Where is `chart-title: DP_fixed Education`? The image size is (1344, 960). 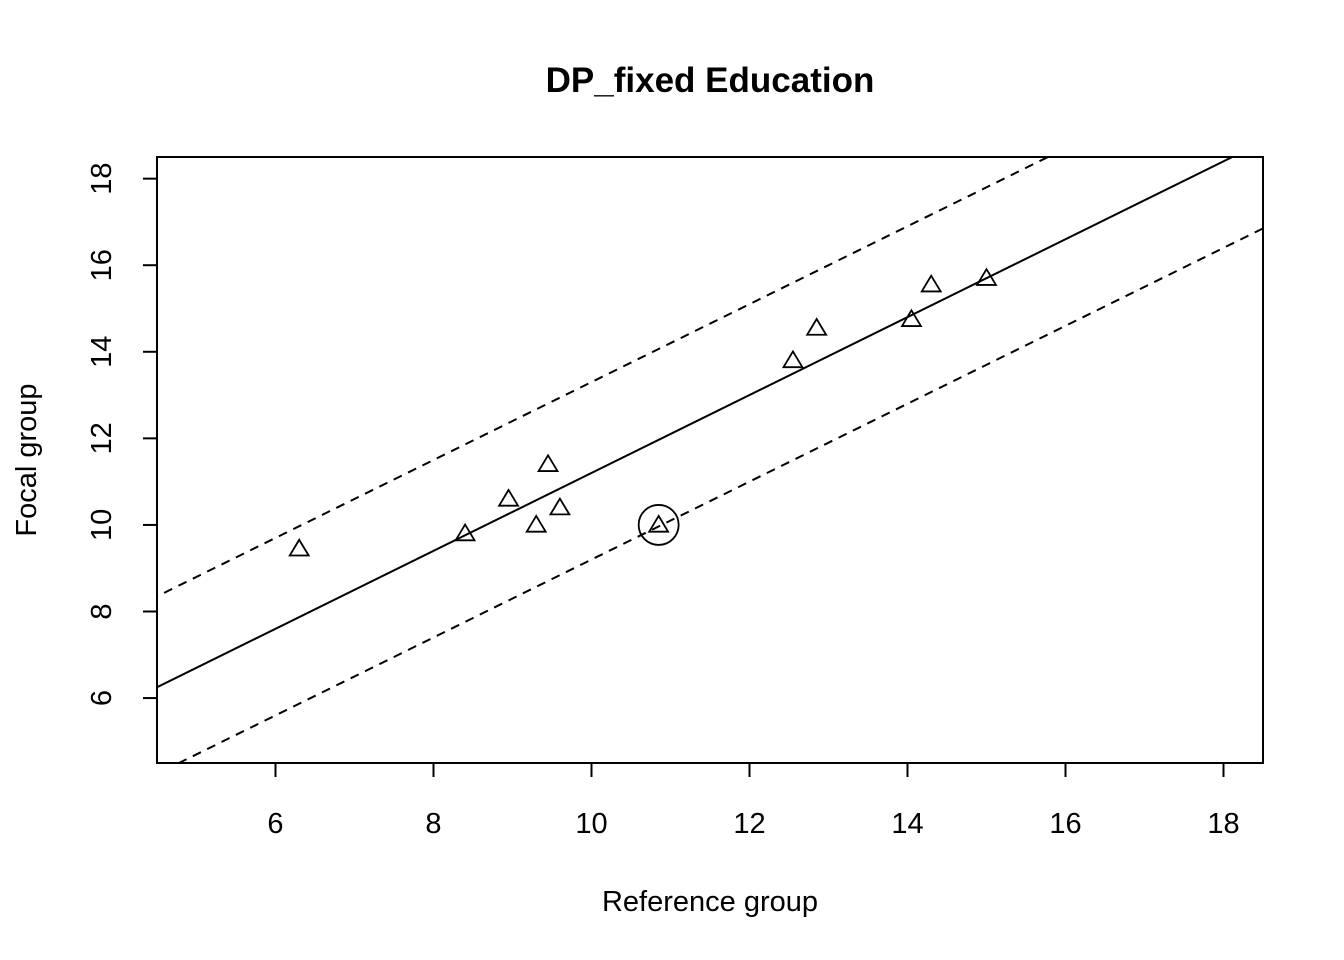
chart-title: DP_fixed Education is located at coordinates (710, 80).